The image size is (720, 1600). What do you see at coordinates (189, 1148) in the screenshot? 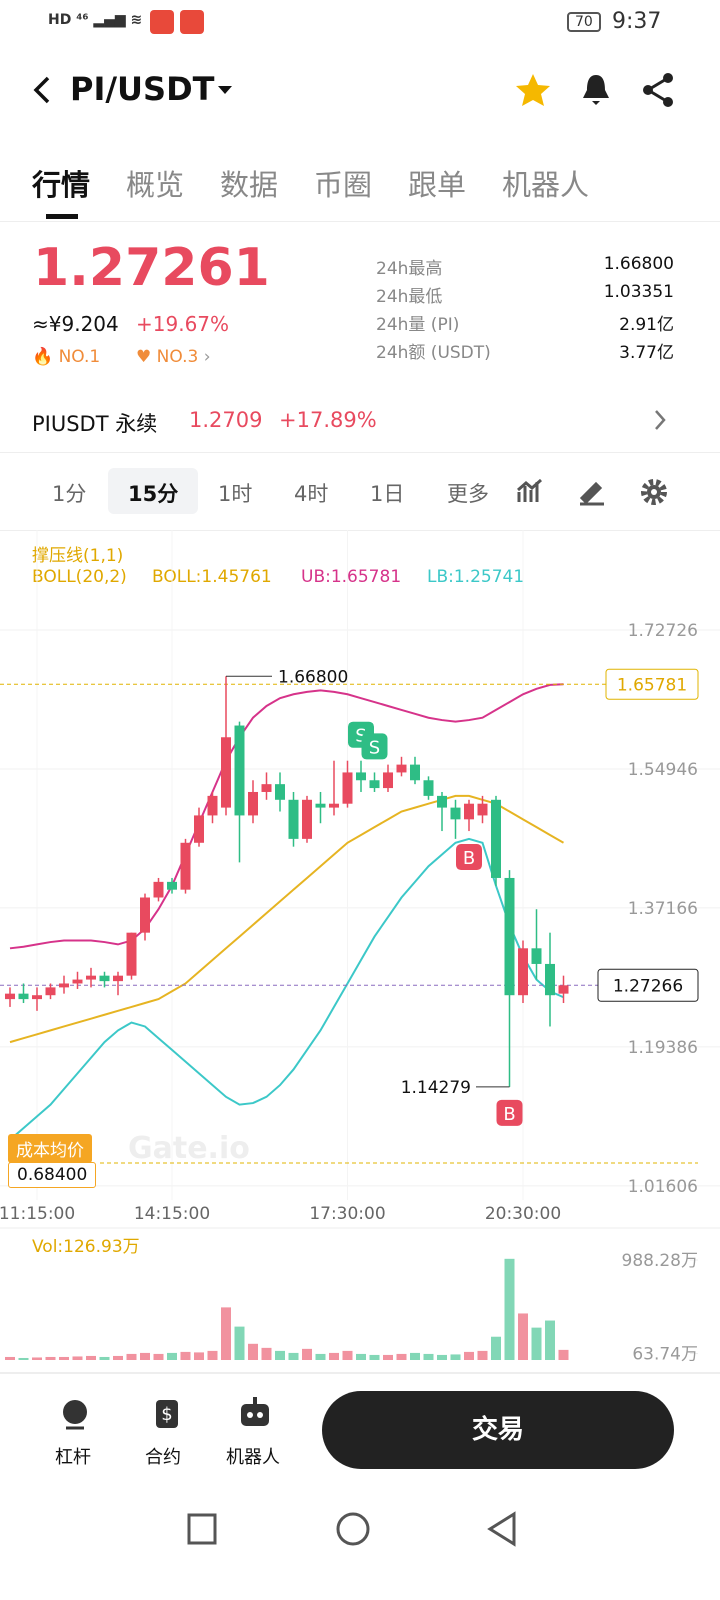
I see `watermark: Gate.io` at bounding box center [189, 1148].